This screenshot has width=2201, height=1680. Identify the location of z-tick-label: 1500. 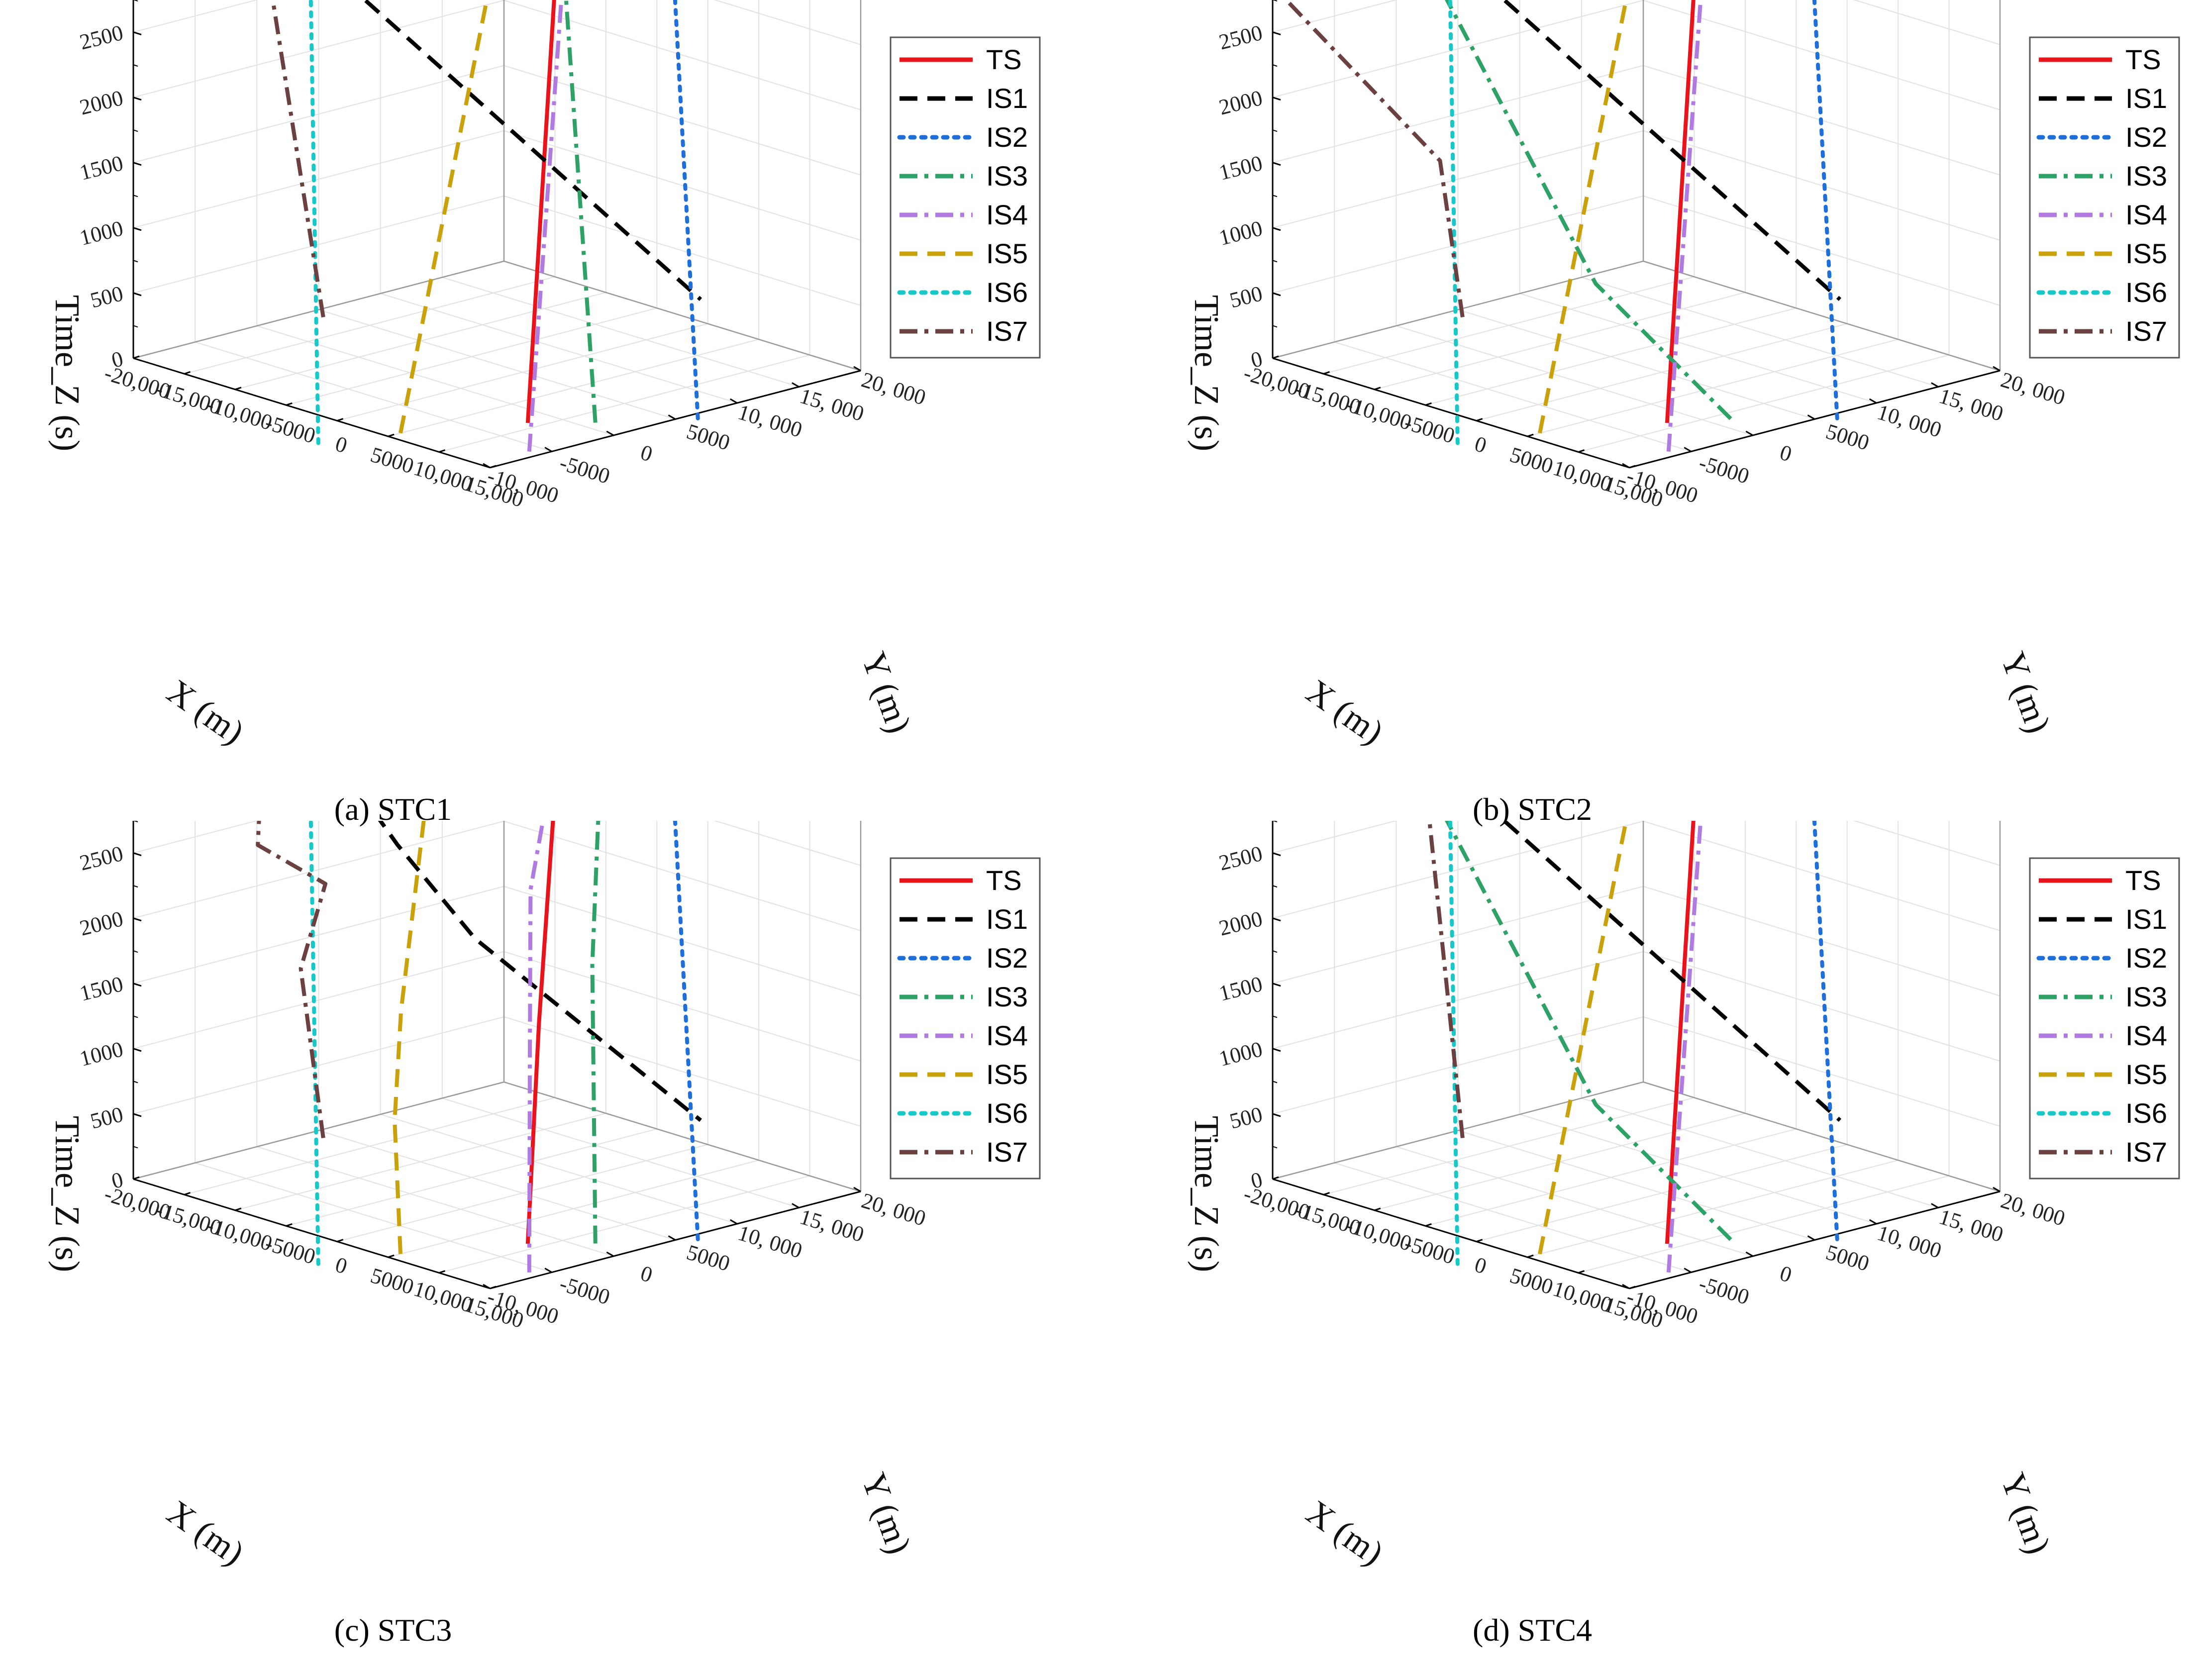
(101, 168).